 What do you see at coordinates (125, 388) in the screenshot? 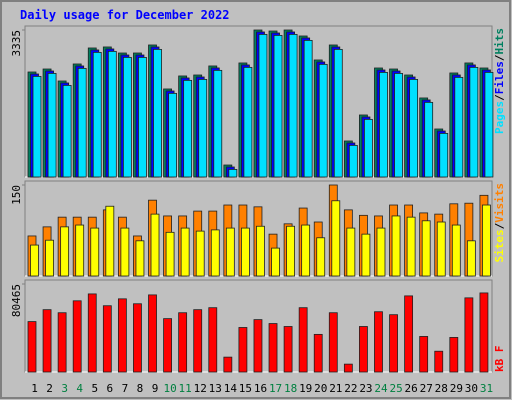
I see `x-tick-label: 7` at bounding box center [125, 388].